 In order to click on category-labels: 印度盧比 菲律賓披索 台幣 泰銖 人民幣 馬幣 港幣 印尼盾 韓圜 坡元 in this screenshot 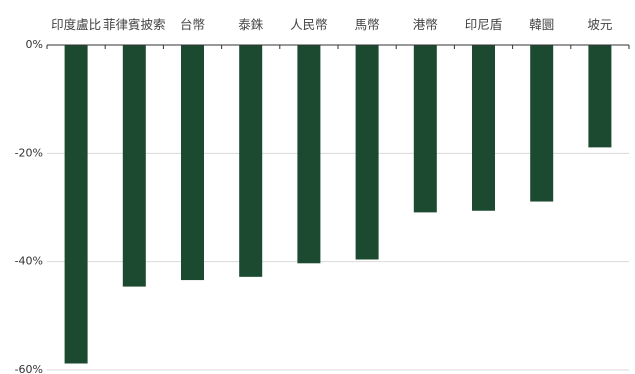, I will do `click(331, 24)`.